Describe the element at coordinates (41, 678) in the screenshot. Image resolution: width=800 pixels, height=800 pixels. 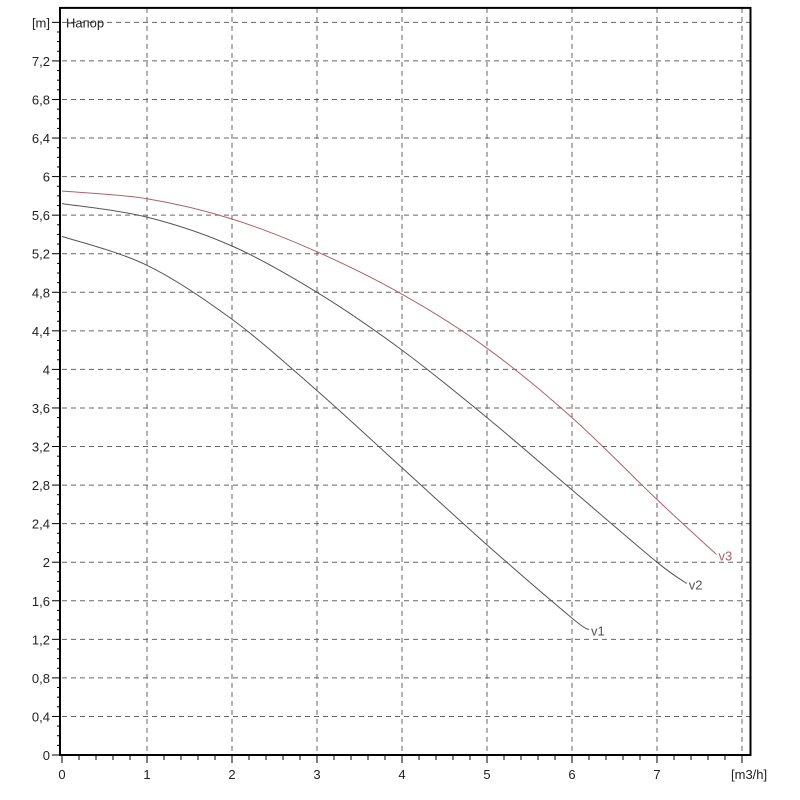
I see `y-tick-label: 0,8` at that location.